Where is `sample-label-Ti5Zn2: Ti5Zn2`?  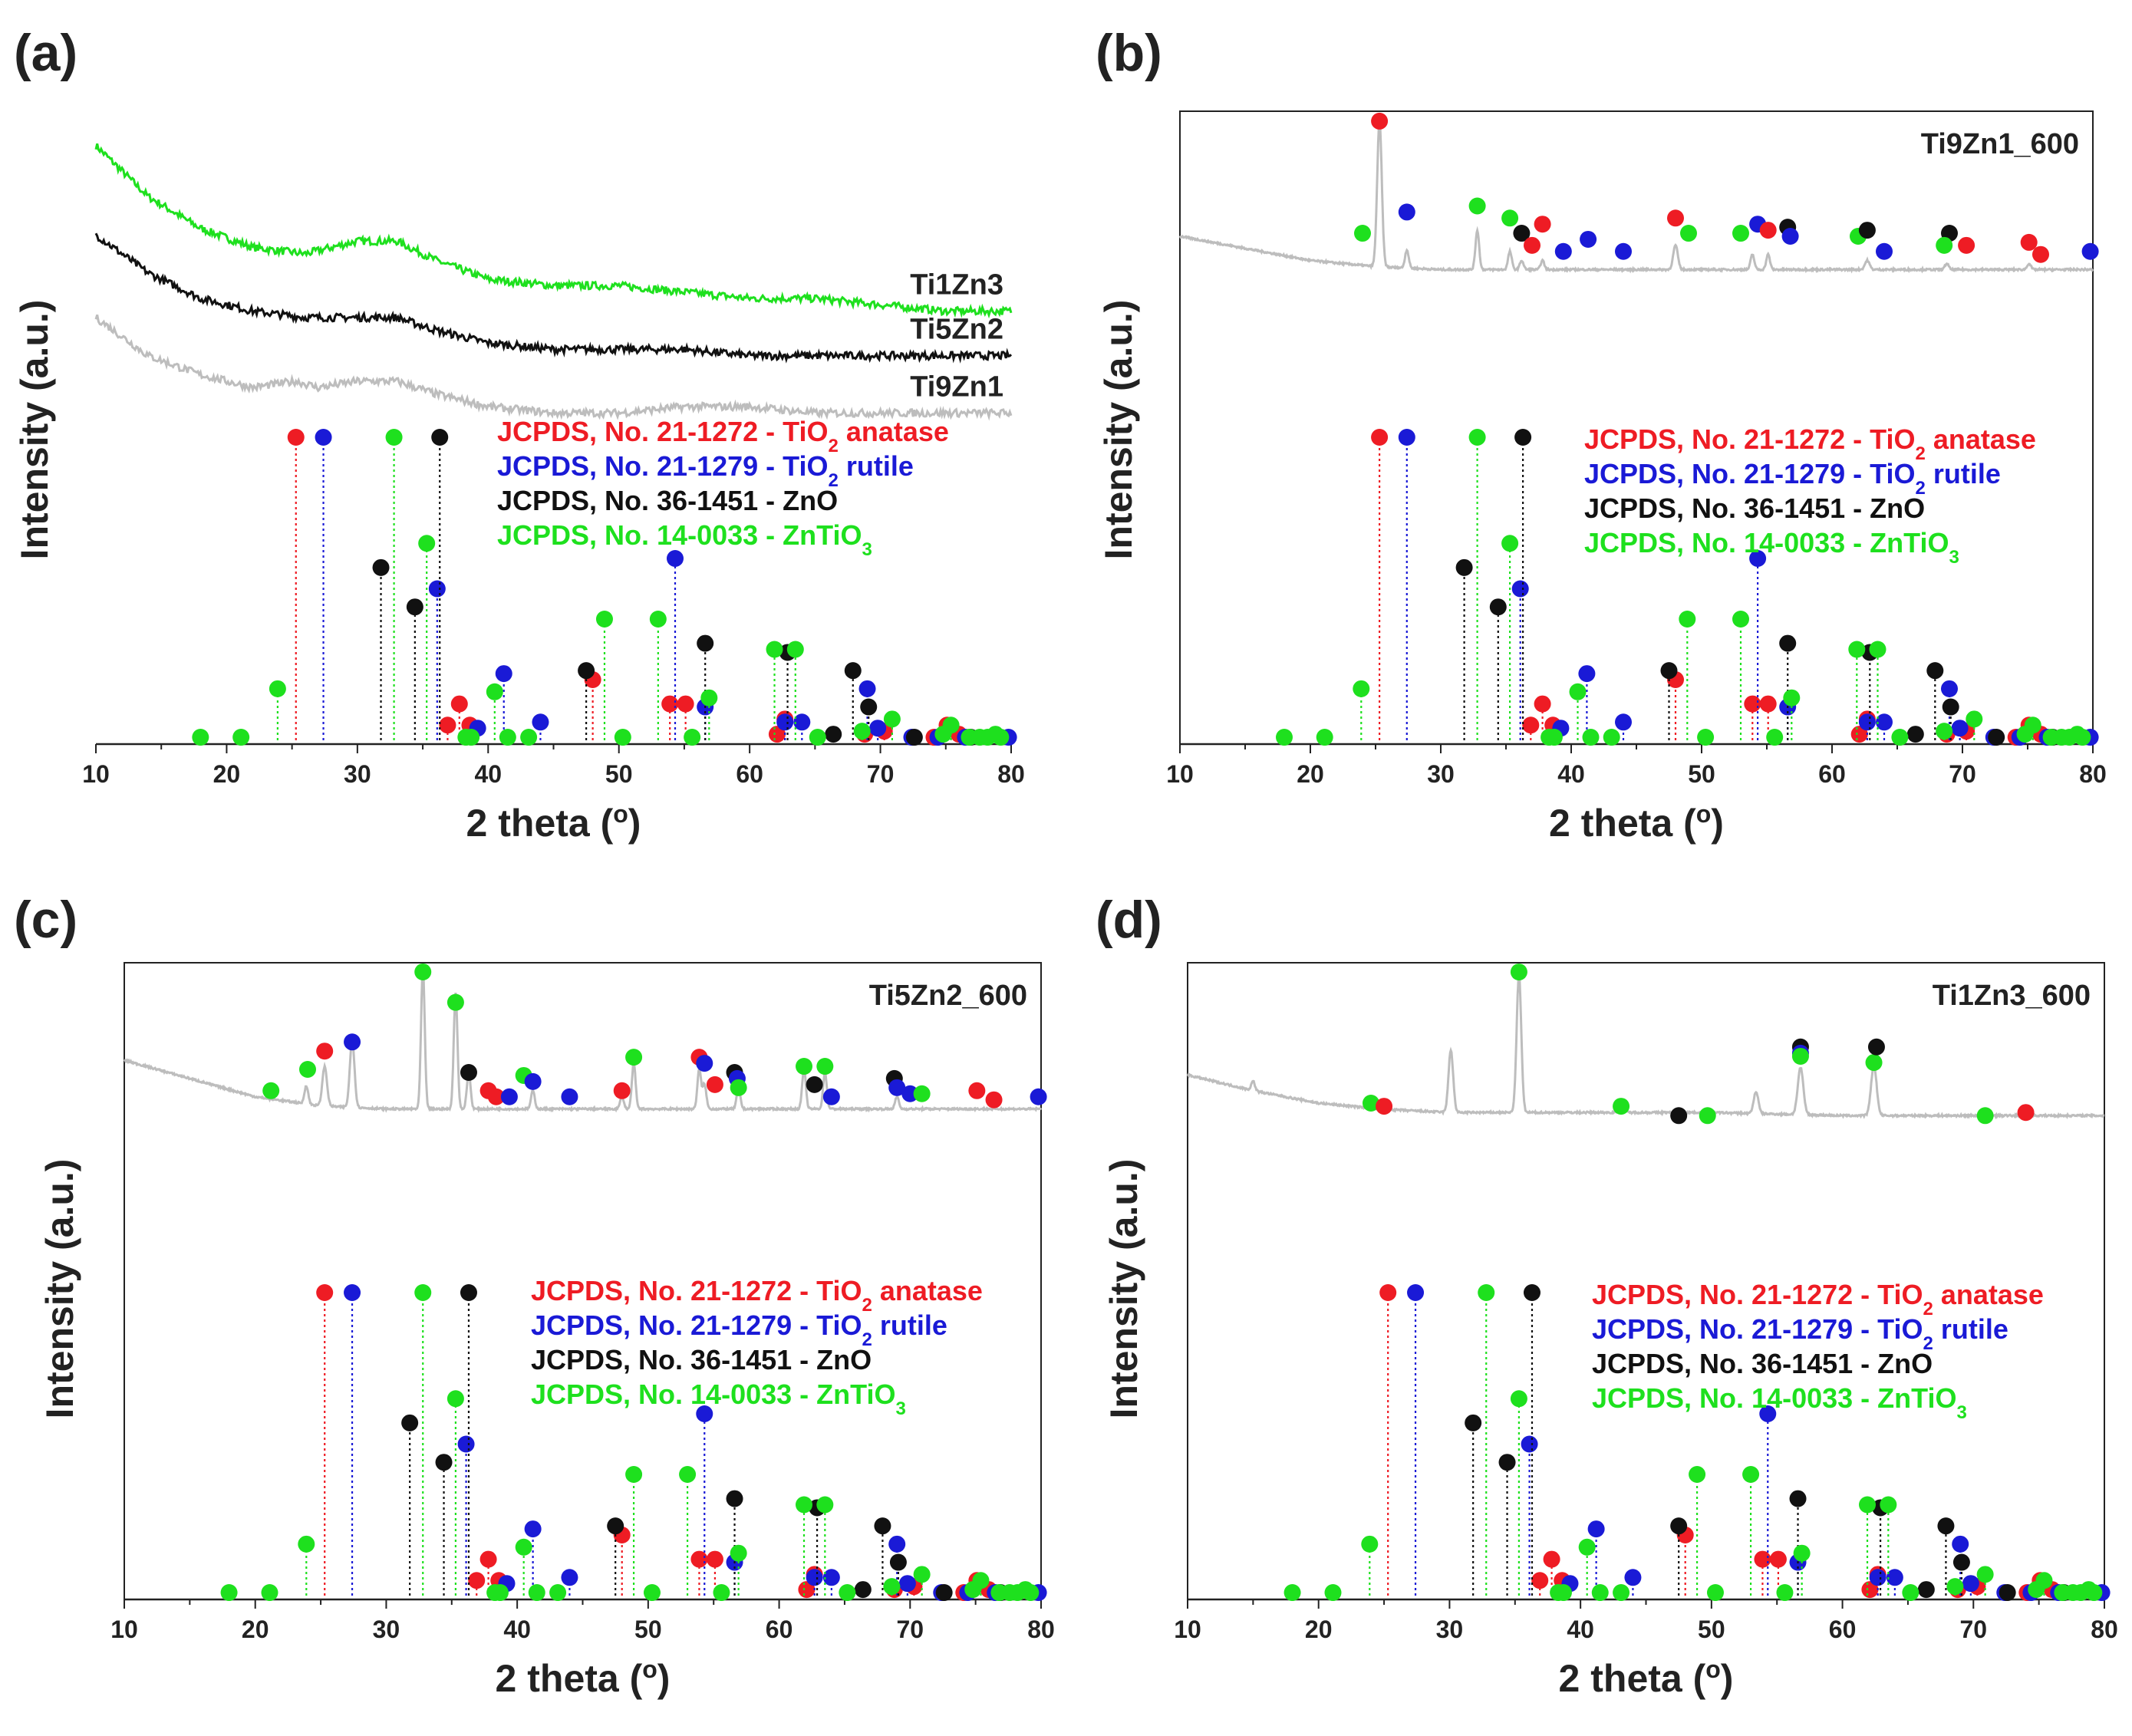 sample-label-Ti5Zn2: Ti5Zn2 is located at coordinates (957, 330).